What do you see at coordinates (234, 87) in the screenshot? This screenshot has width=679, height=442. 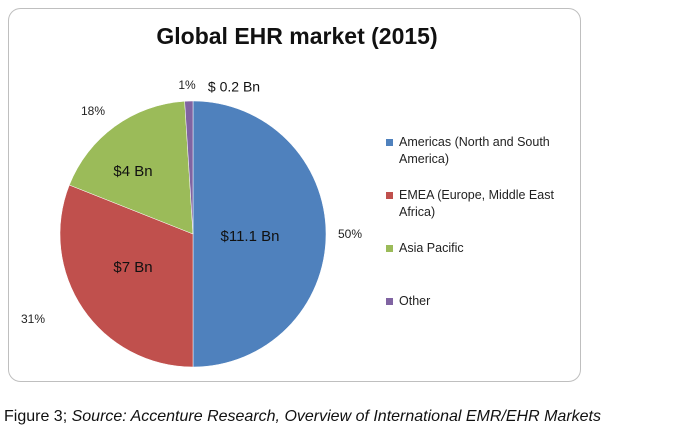 I see `amount-label: $ 0.2 Bn` at bounding box center [234, 87].